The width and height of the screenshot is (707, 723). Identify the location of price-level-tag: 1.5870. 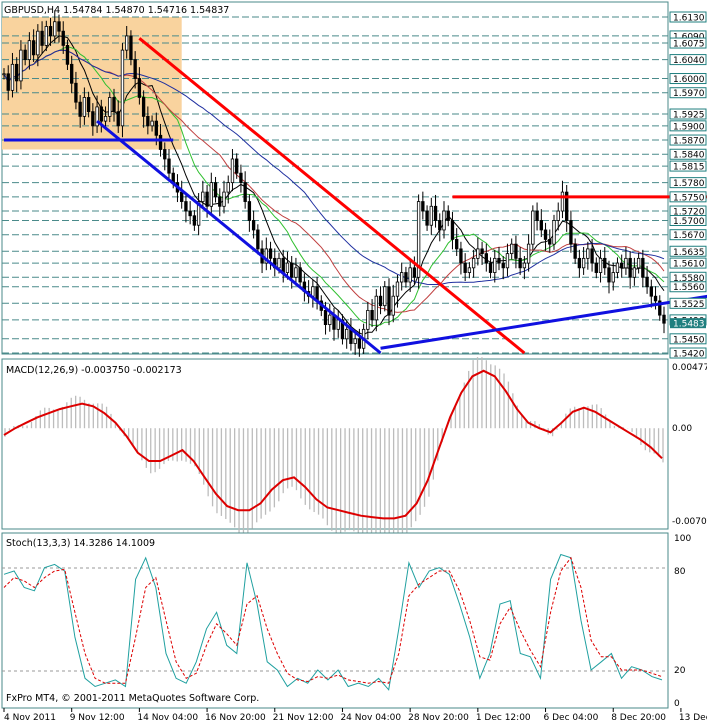
(688, 140).